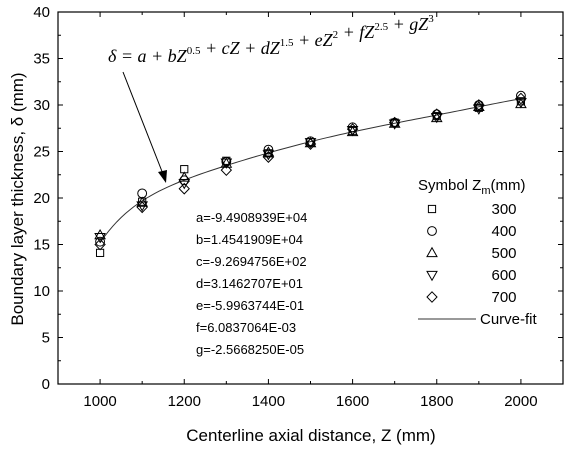  Describe the element at coordinates (250, 349) in the screenshot. I see `coefficient-label: g=-2.5668250E-05` at that location.